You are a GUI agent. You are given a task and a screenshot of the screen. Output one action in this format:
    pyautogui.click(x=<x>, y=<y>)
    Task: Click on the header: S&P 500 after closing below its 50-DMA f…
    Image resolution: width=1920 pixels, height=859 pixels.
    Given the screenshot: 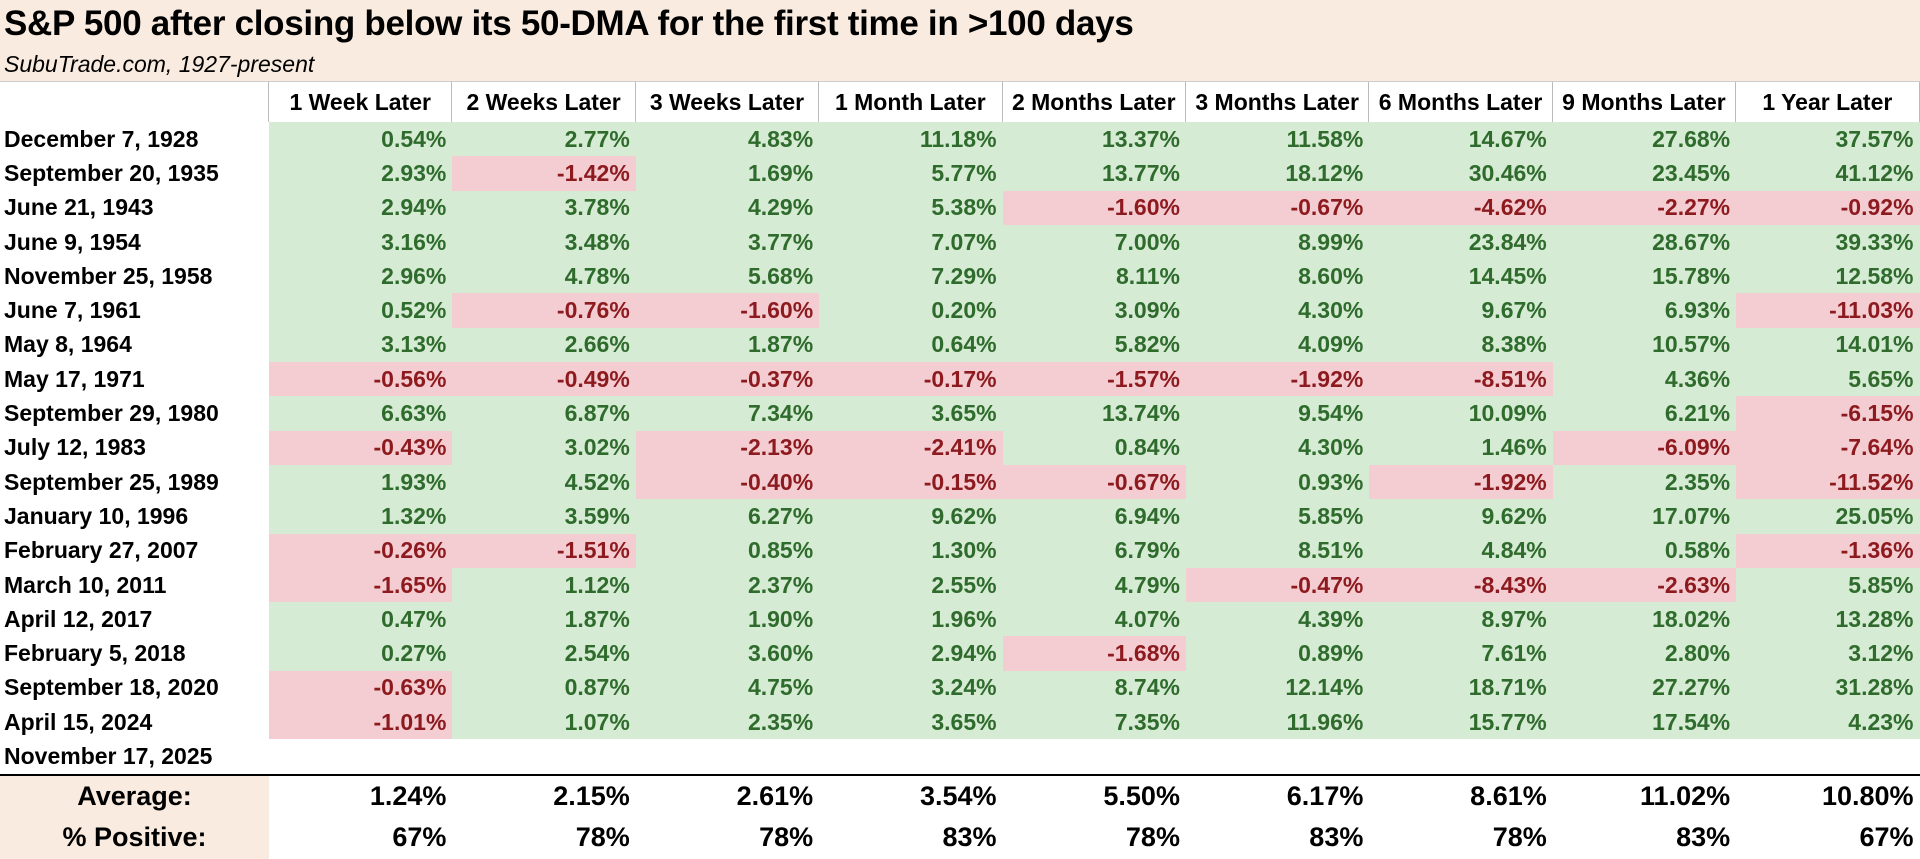 What is the action you would take?
    pyautogui.click(x=960, y=40)
    